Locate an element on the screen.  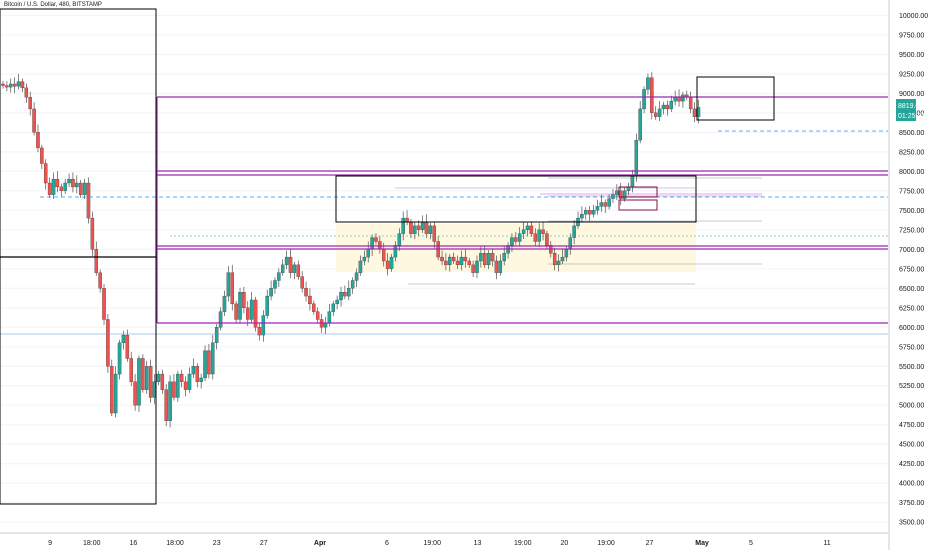
price-tick-label: 5000.00 is located at coordinates (911, 406).